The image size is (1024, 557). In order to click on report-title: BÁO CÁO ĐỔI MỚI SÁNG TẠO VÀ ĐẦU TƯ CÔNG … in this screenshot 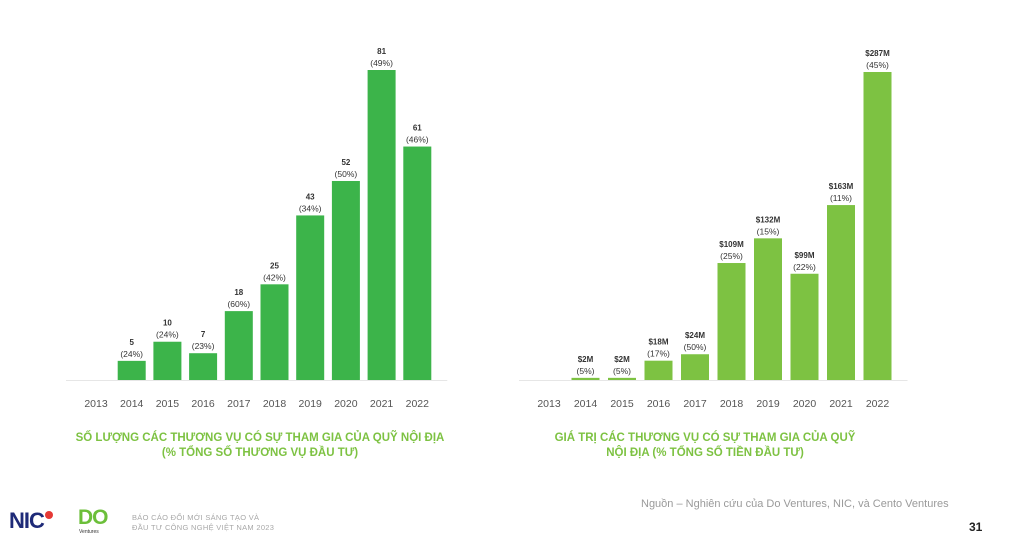, I will do `click(203, 523)`.